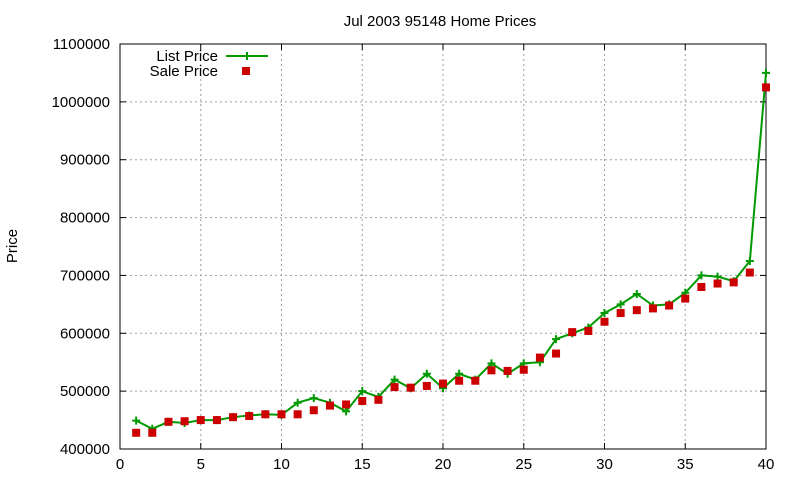 The width and height of the screenshot is (800, 480). Describe the element at coordinates (120, 464) in the screenshot. I see `x-tick-label: 0` at that location.